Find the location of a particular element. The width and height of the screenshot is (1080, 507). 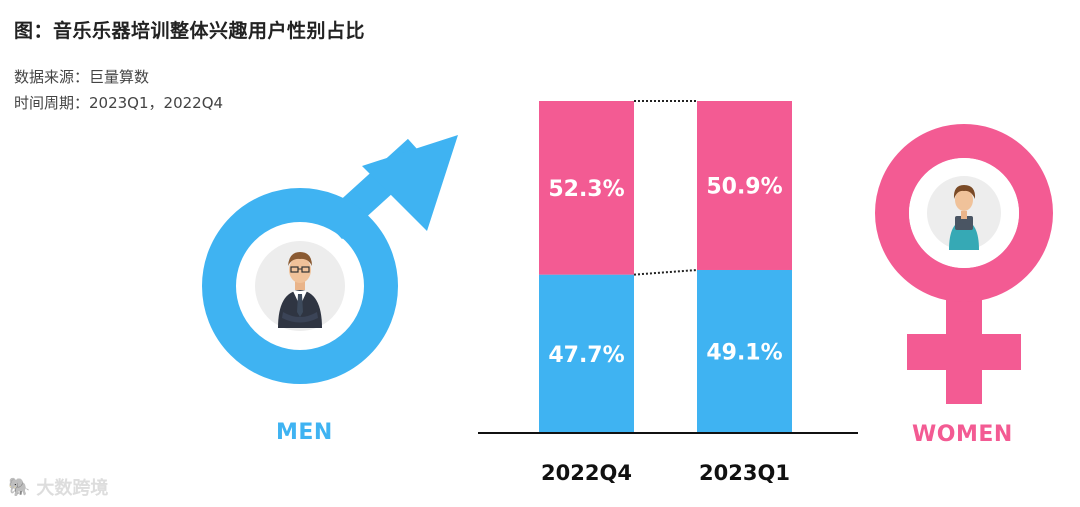

category-labels-group: 2022Q4 2023Q1 is located at coordinates (665, 473).